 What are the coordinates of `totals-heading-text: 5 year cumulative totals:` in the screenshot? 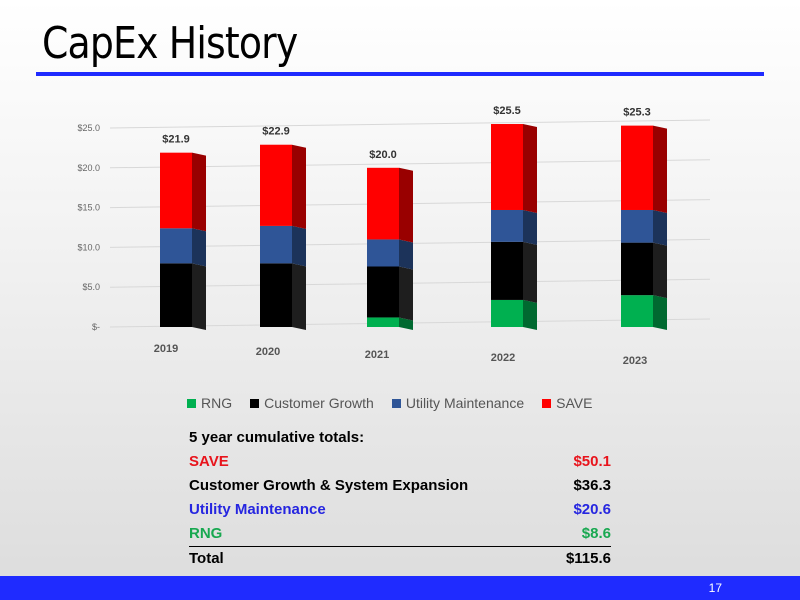 It's located at (277, 437).